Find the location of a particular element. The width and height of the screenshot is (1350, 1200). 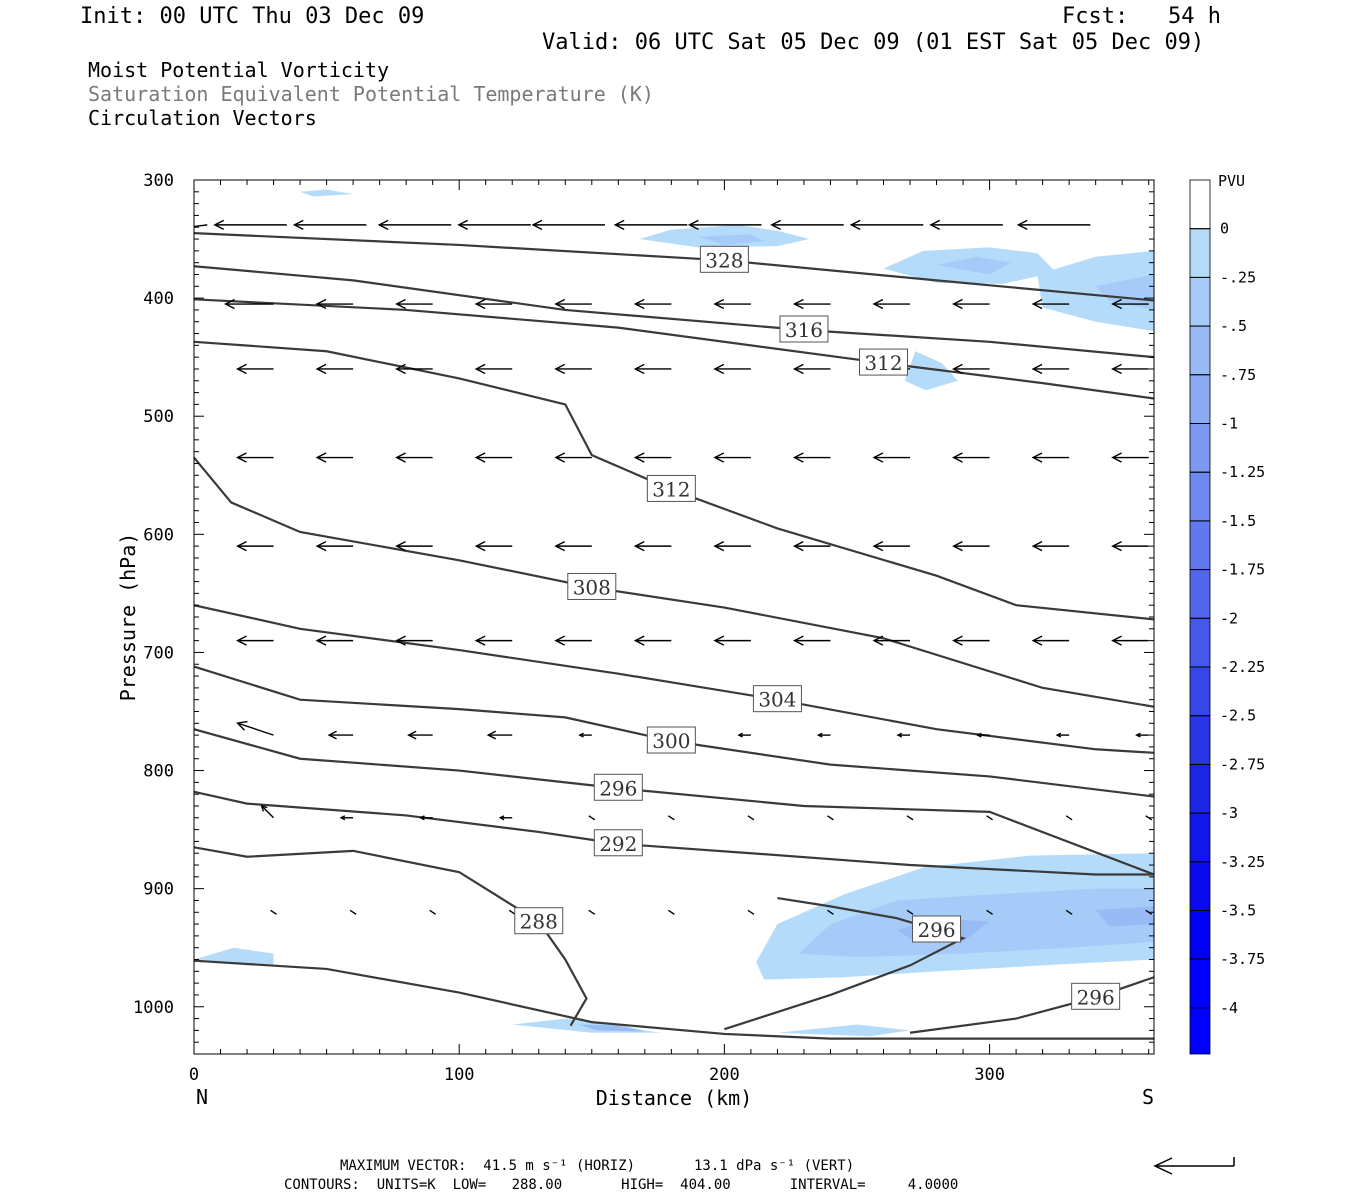

contour-label-text: 308 is located at coordinates (592, 587).